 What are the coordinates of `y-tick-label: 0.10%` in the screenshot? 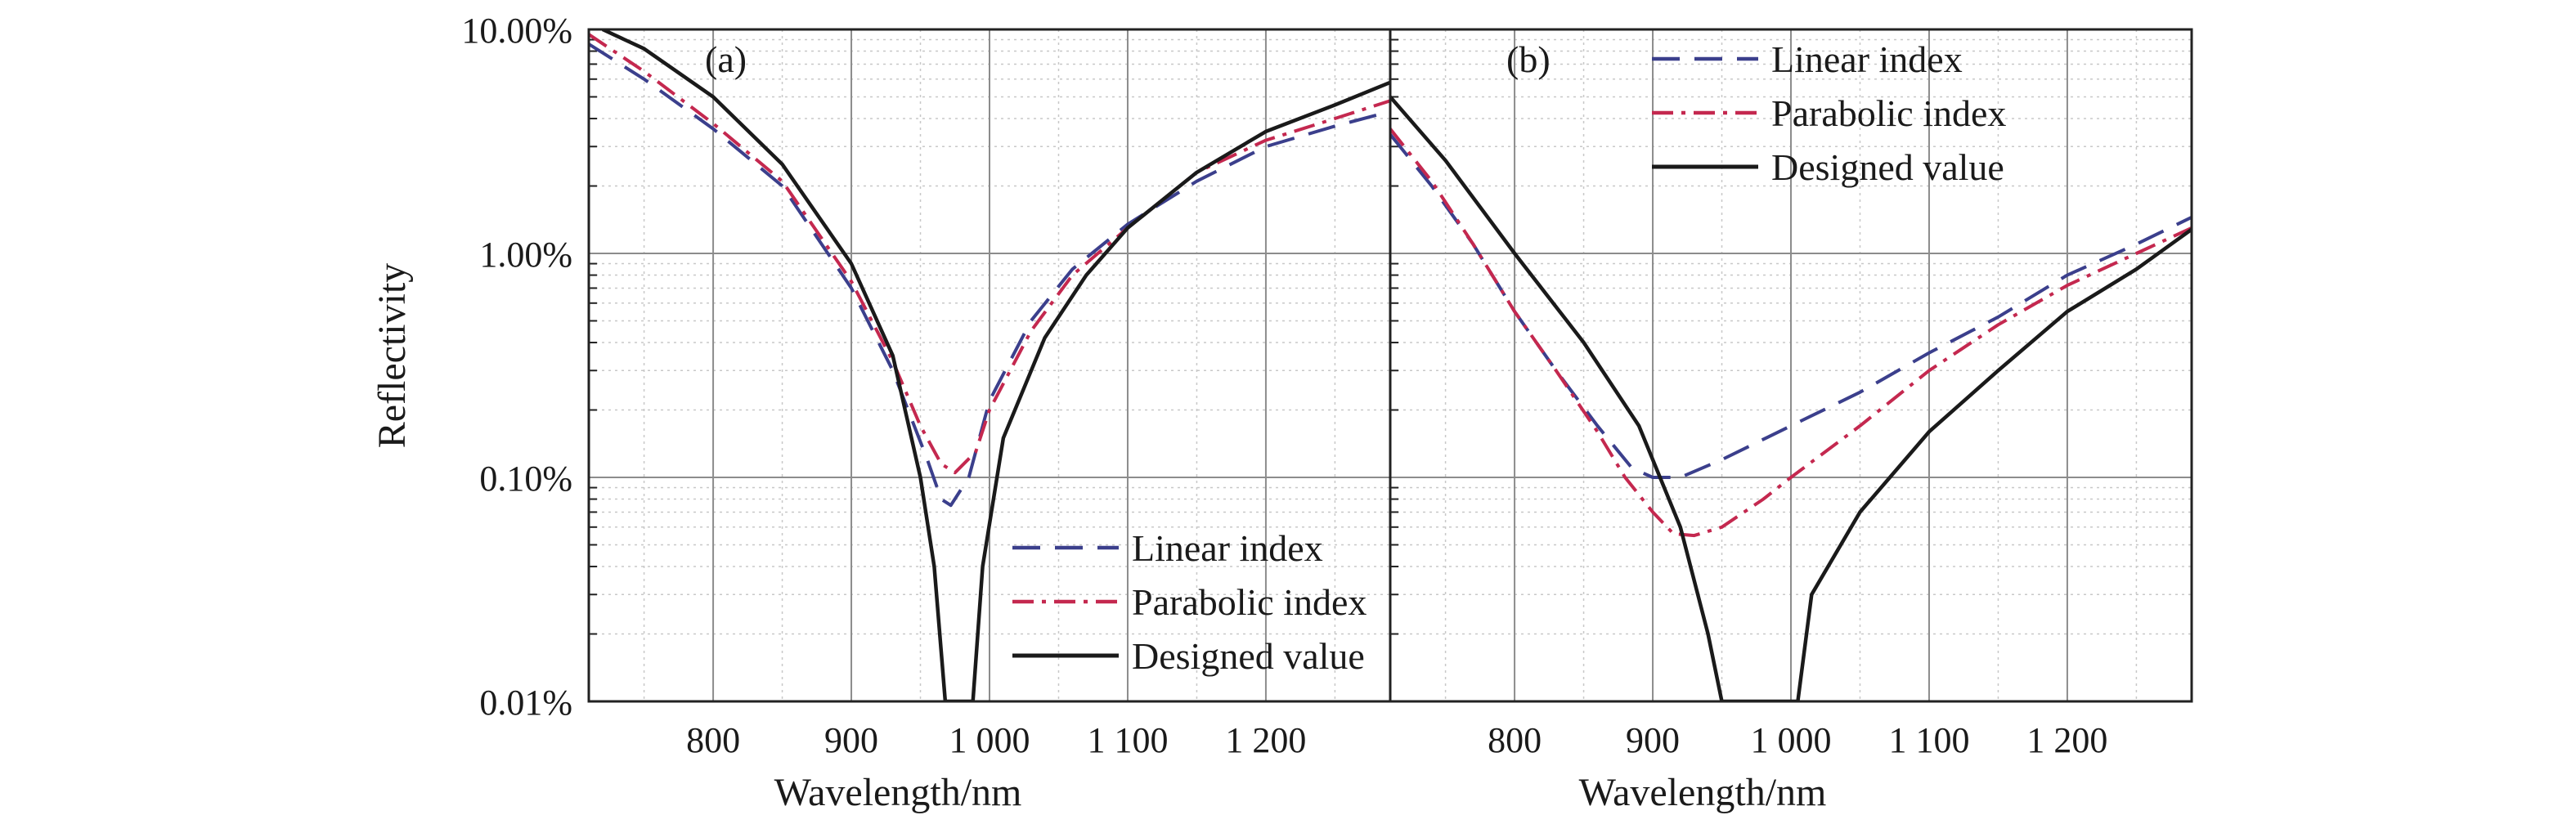 It's located at (525, 479).